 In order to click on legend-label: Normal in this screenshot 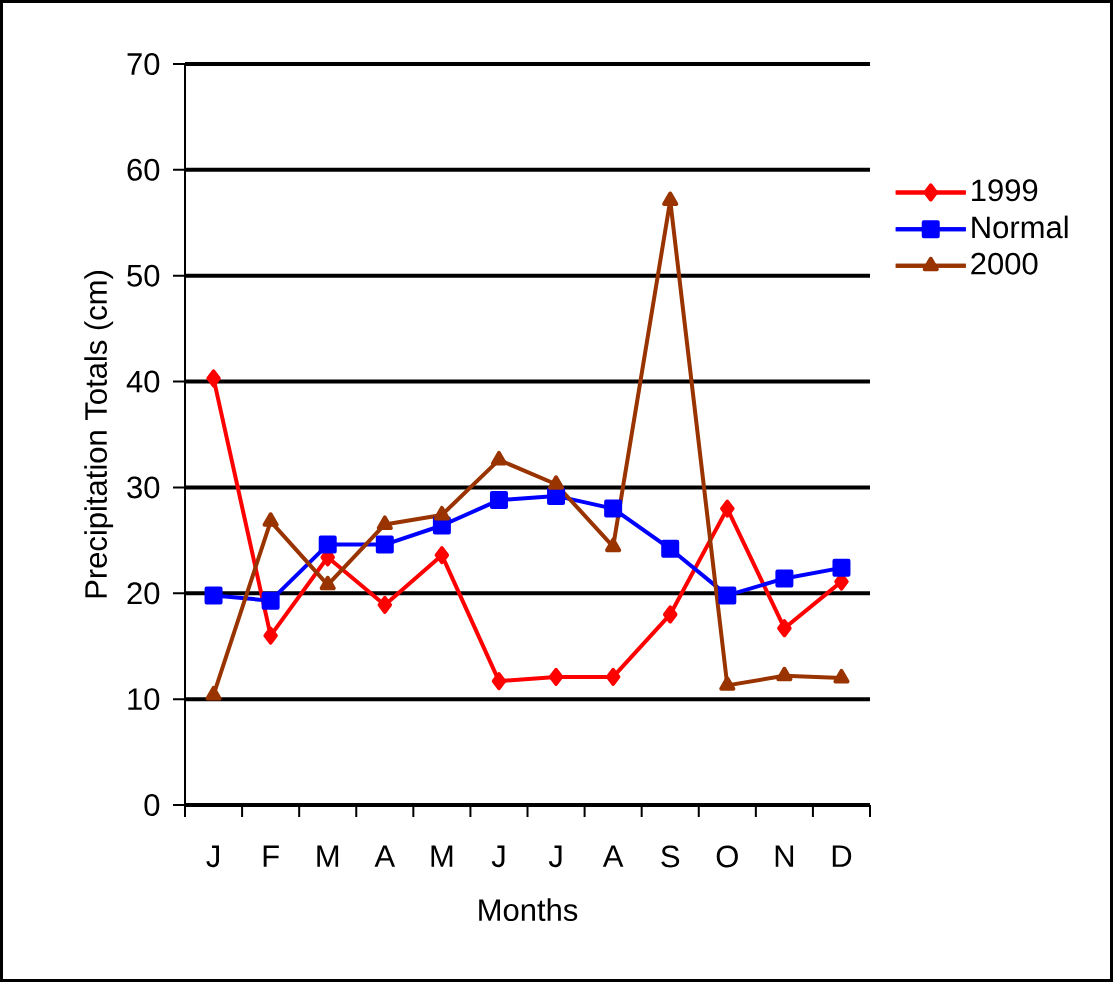, I will do `click(1020, 227)`.